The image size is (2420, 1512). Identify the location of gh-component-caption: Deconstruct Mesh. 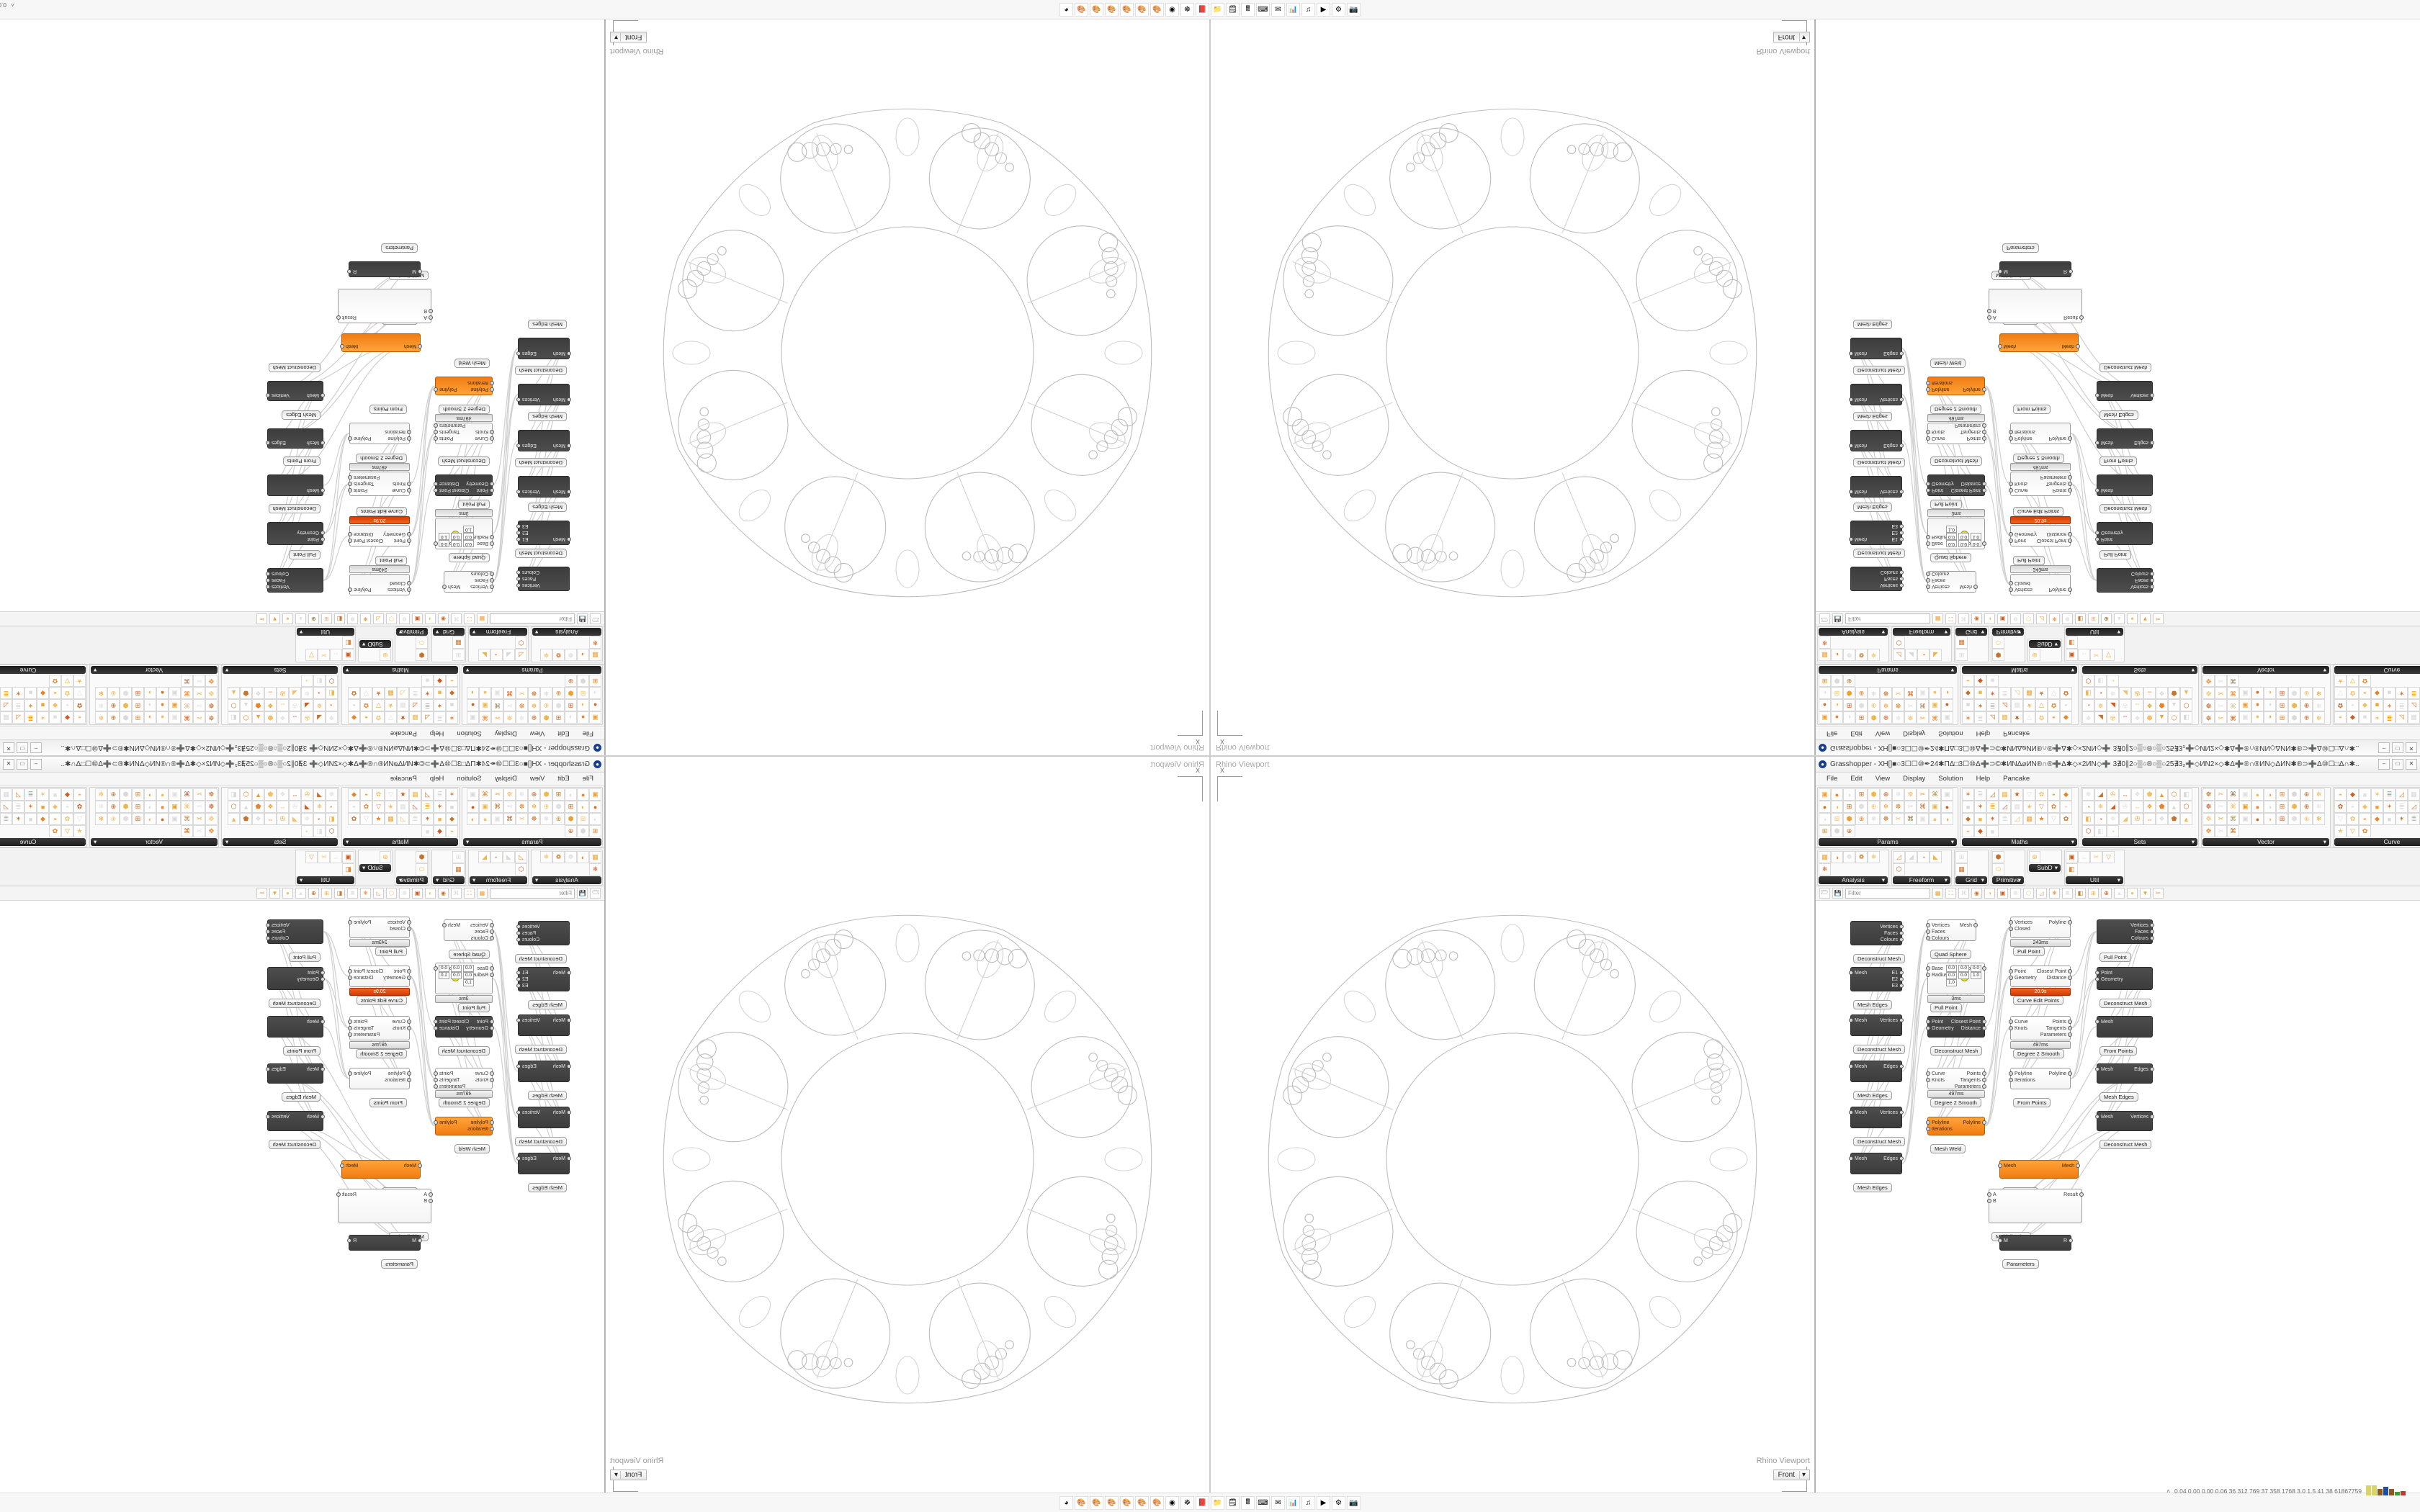
(540, 958).